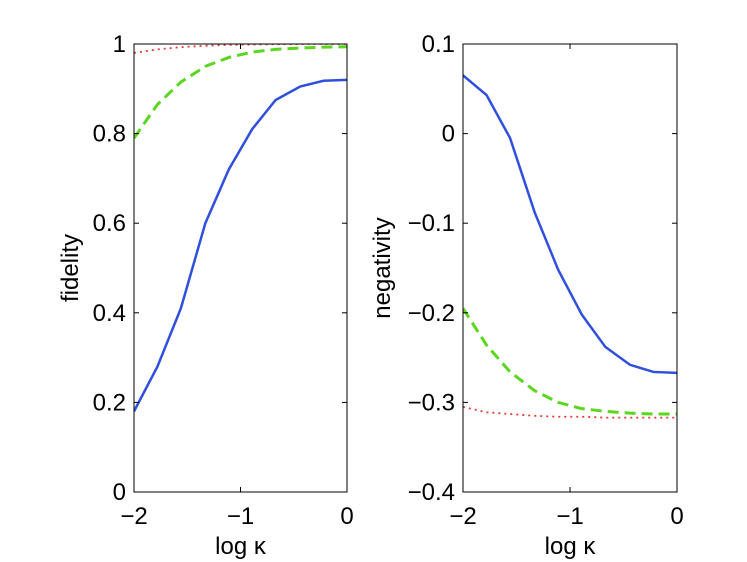 This screenshot has width=747, height=562. I want to click on negativity-xlabel: log κ, so click(571, 546).